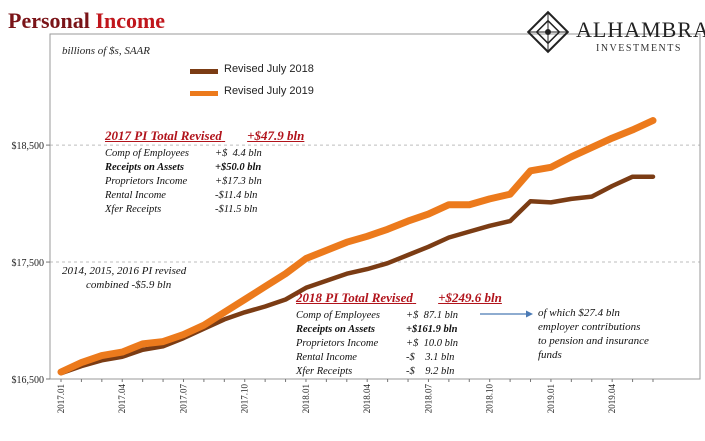  I want to click on x-tick-label: 2017.01, so click(61, 398).